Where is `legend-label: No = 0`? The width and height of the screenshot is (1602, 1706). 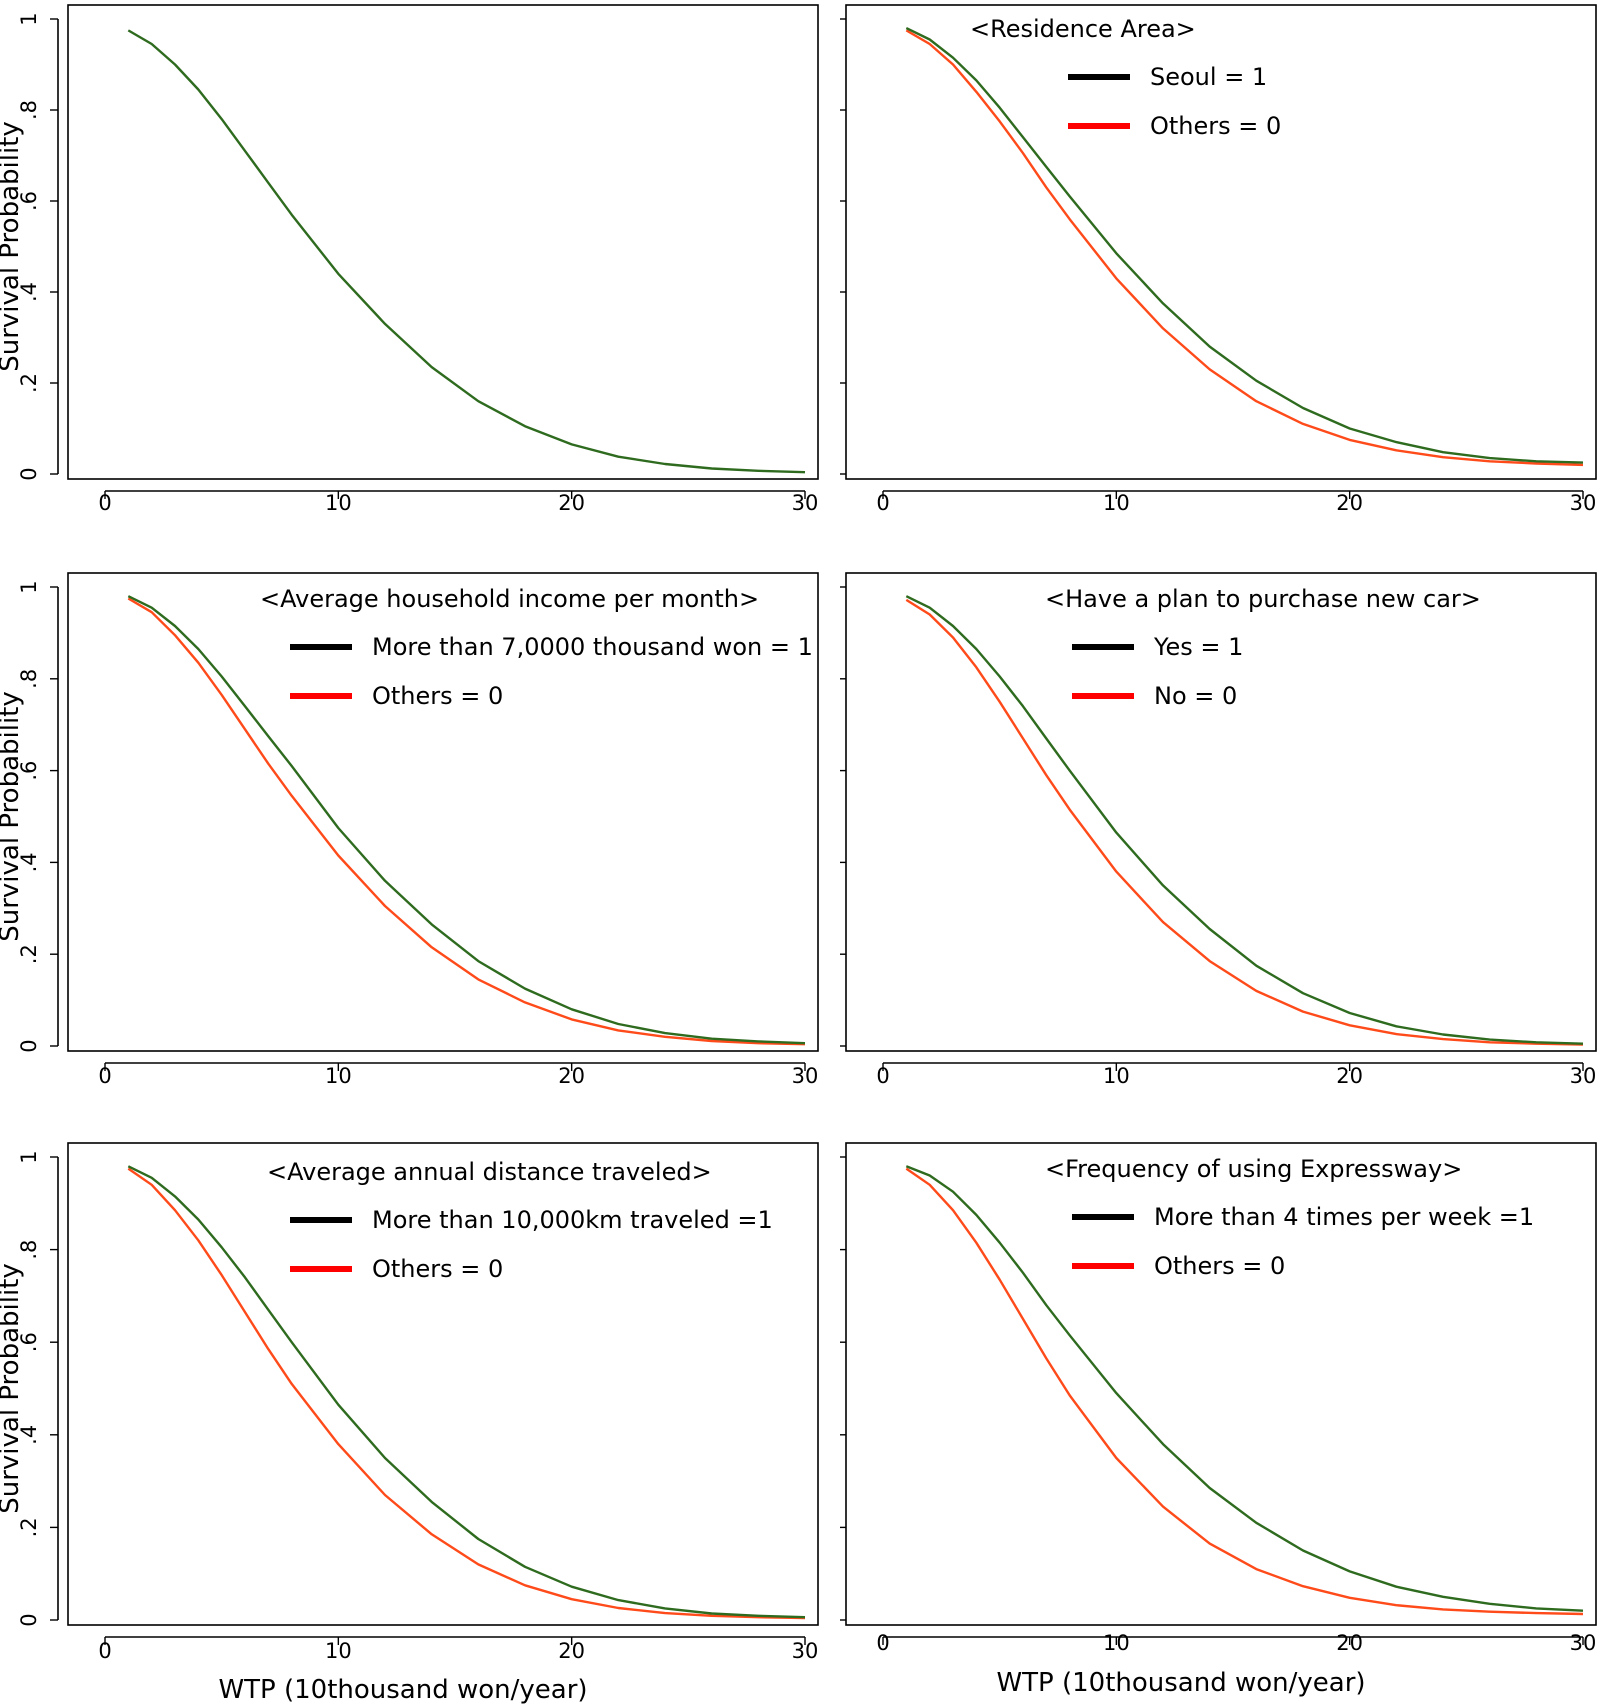 legend-label: No = 0 is located at coordinates (1195, 696).